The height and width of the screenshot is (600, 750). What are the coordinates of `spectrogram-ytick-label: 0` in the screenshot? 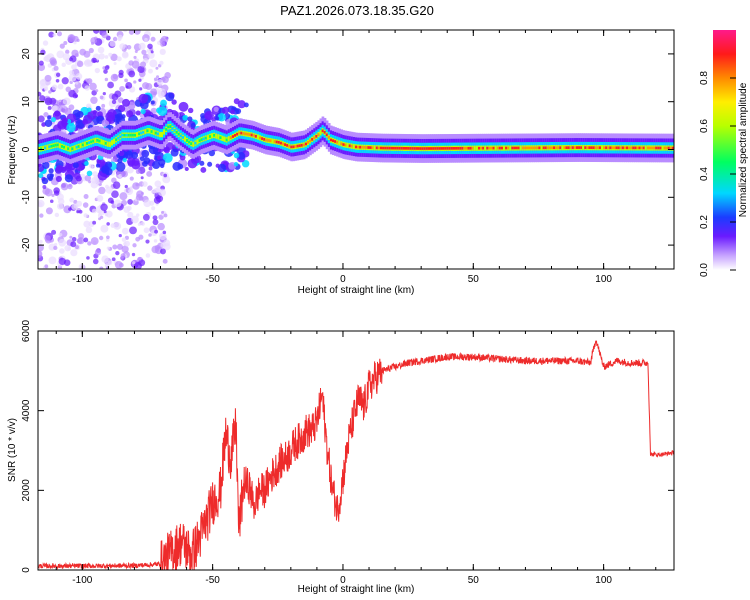 It's located at (26, 149).